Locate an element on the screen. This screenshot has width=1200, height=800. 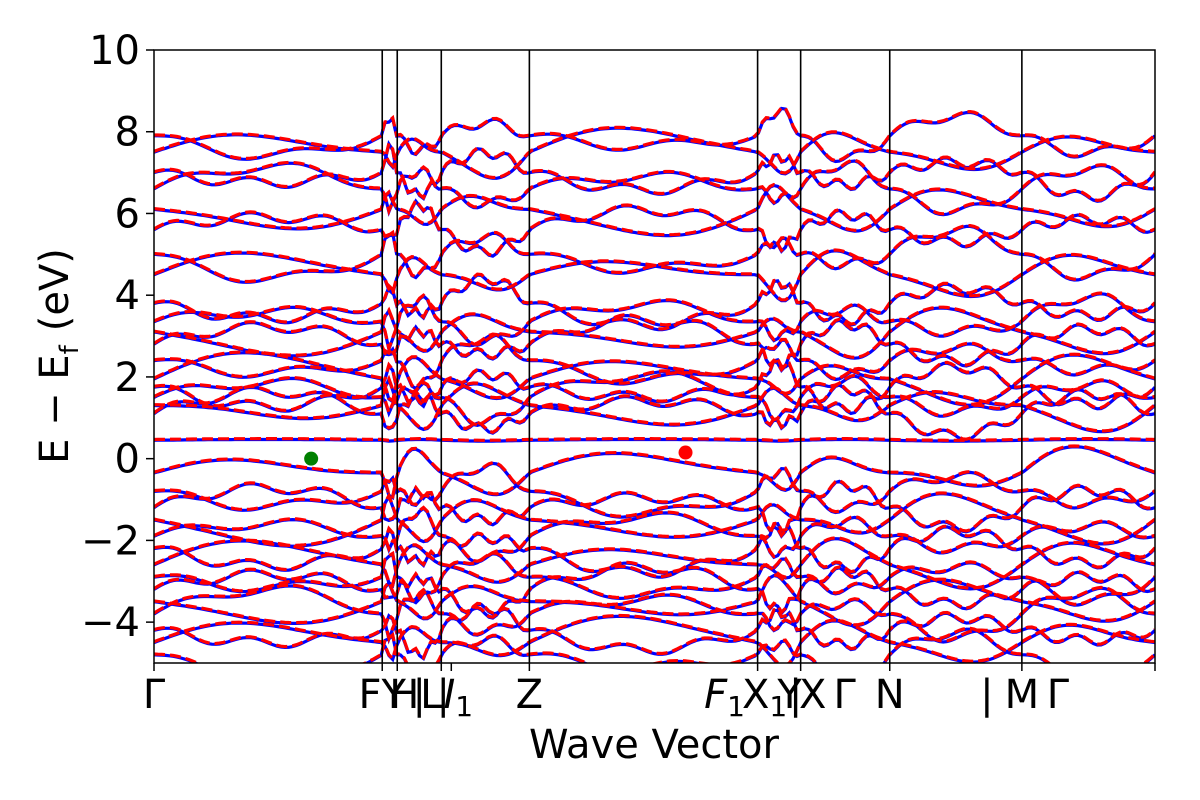
y-axis: −4 −2 0 2 4 6 8 10 is located at coordinates (117, 337).